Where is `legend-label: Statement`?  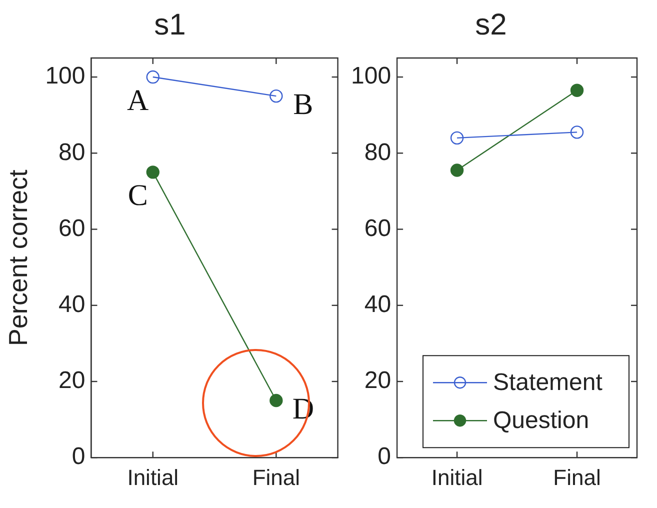 legend-label: Statement is located at coordinates (548, 382).